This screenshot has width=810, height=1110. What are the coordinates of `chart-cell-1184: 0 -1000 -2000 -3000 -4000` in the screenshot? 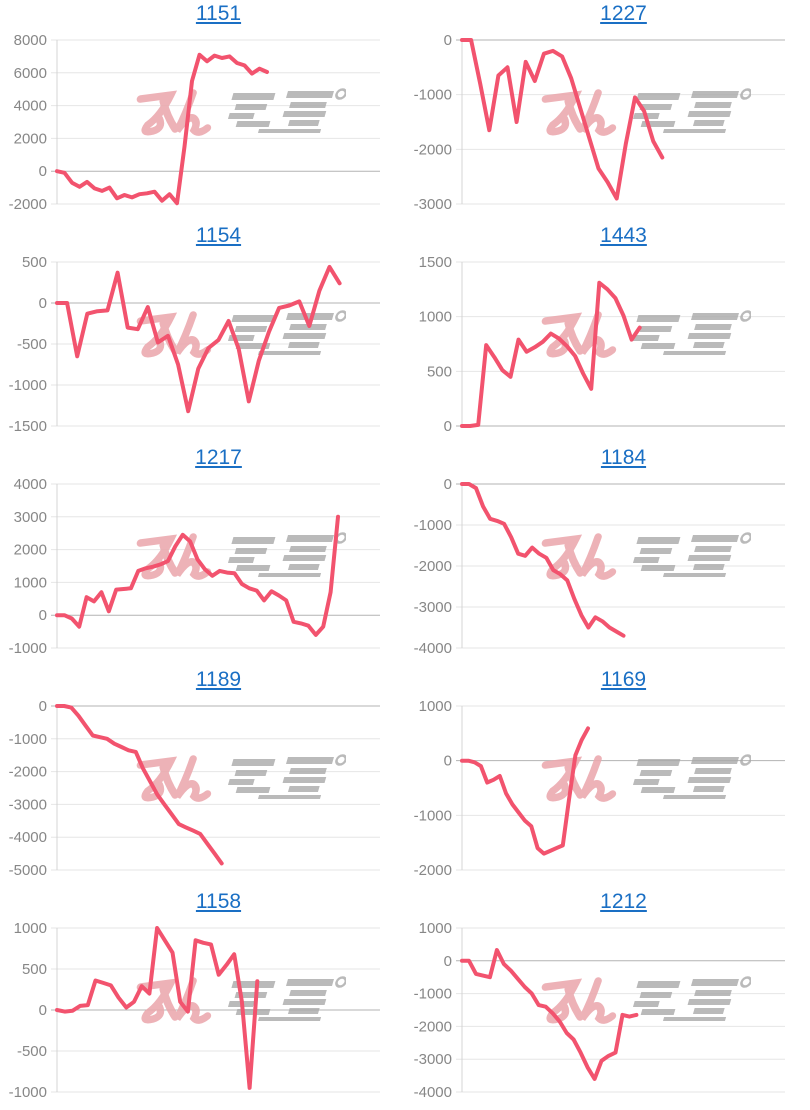 It's located at (607, 555).